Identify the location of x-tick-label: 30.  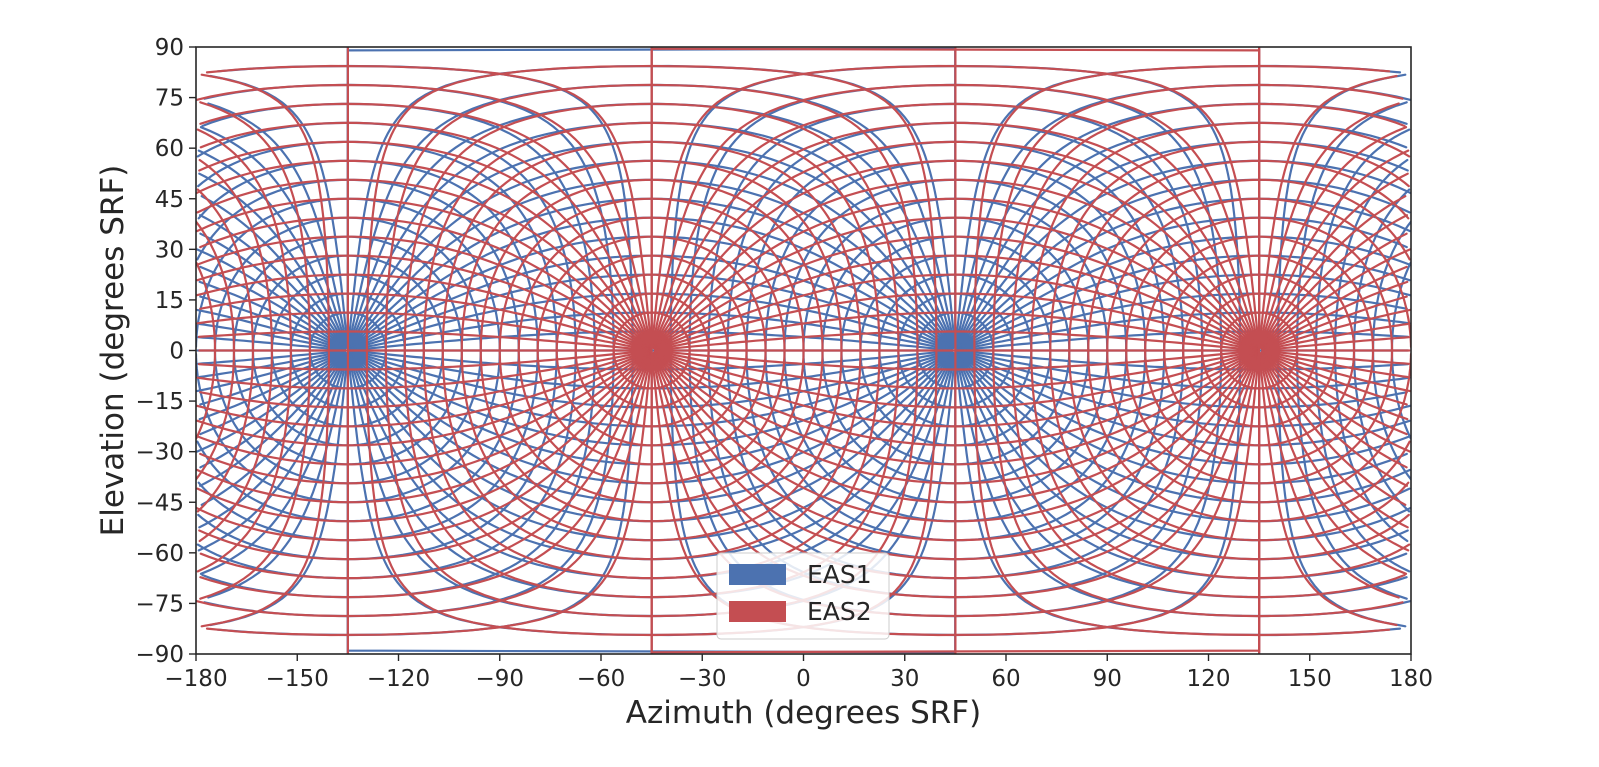
(904, 679).